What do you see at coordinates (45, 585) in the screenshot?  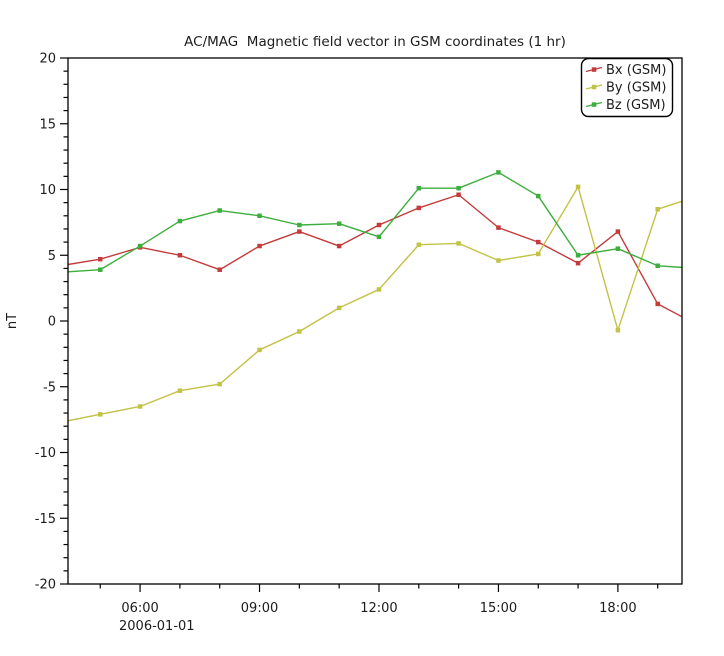 I see `y-tick-label: -20` at bounding box center [45, 585].